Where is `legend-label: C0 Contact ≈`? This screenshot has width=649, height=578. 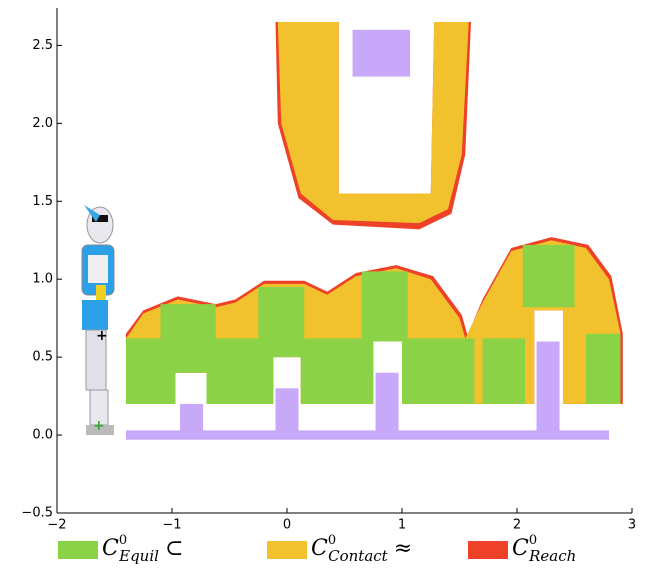
legend-label: C0 Contact ≈ is located at coordinates (361, 549).